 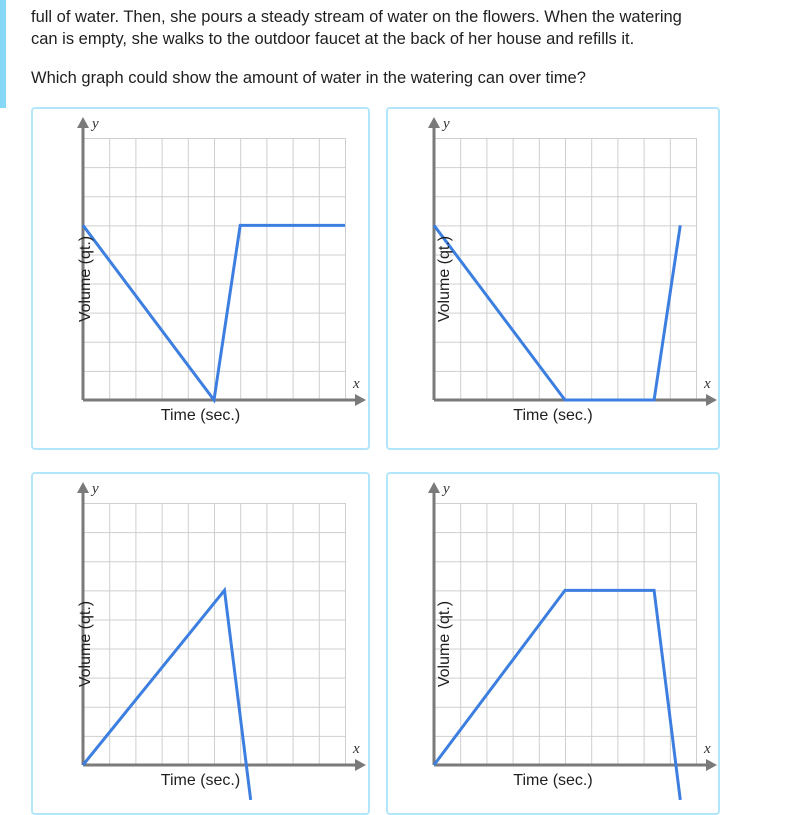 I want to click on graph-a-y-label: Volume (qt.), so click(x=86, y=278).